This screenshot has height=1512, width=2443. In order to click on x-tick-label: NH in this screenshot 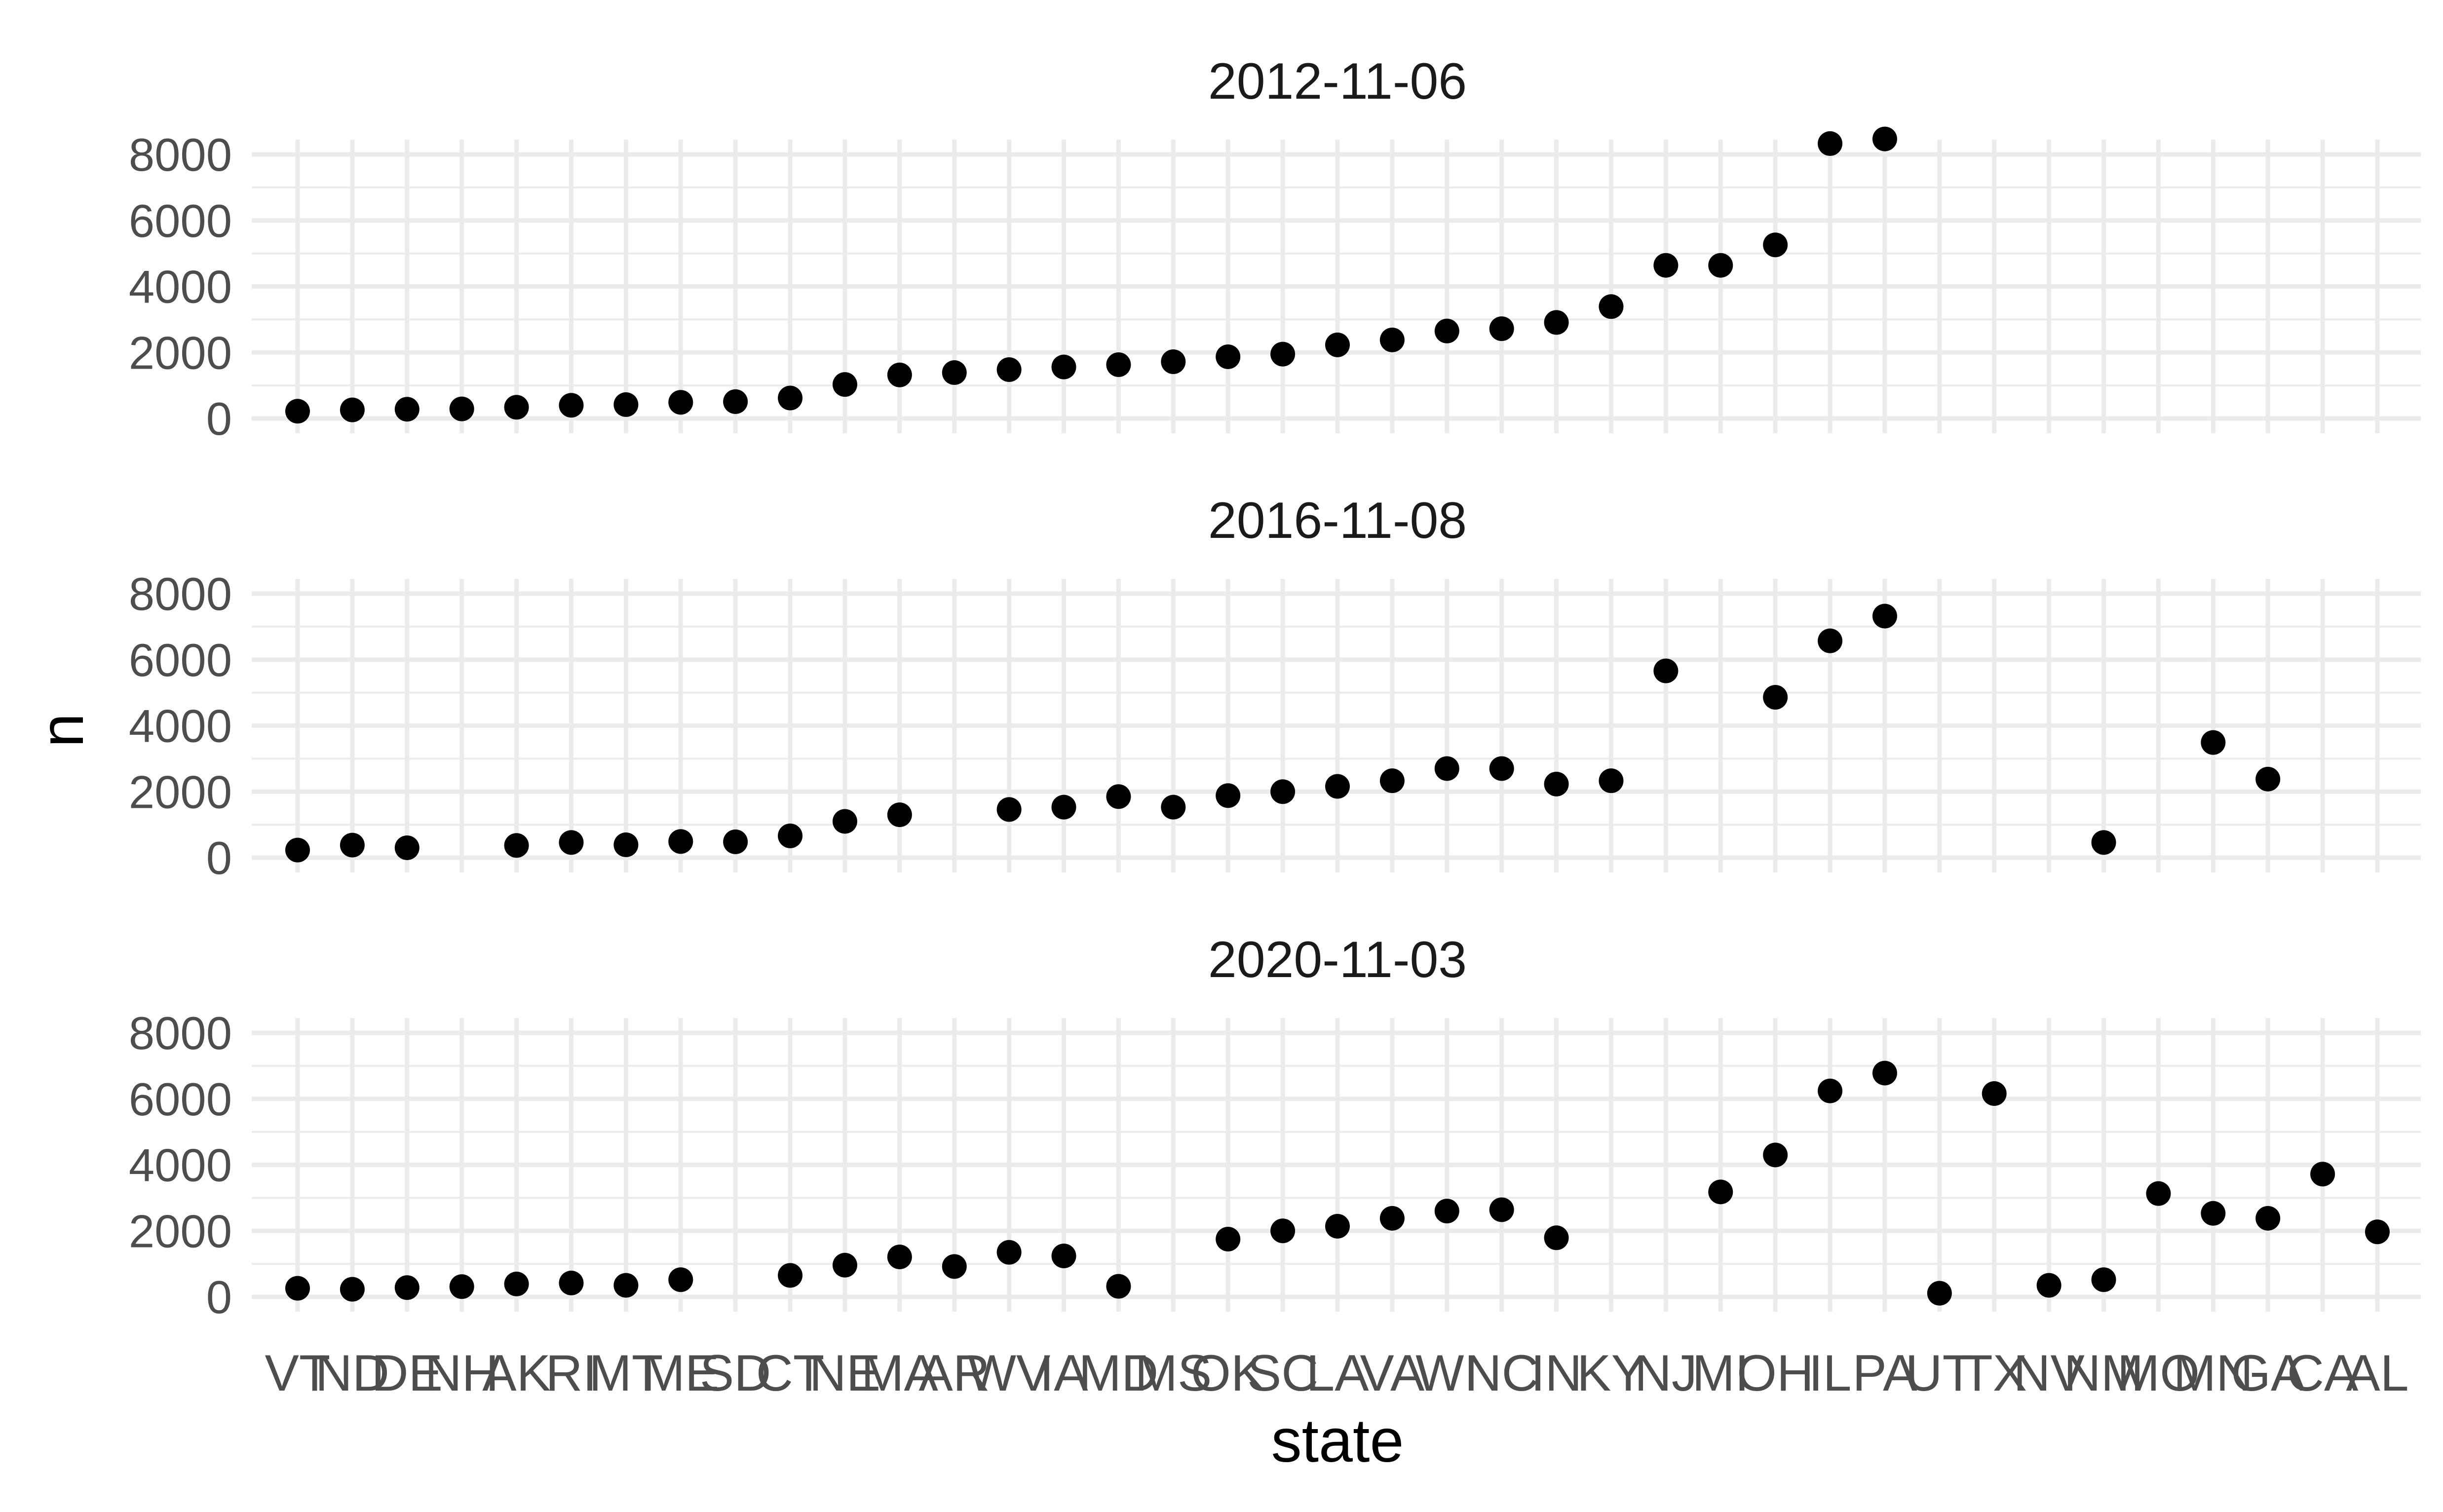, I will do `click(462, 1374)`.